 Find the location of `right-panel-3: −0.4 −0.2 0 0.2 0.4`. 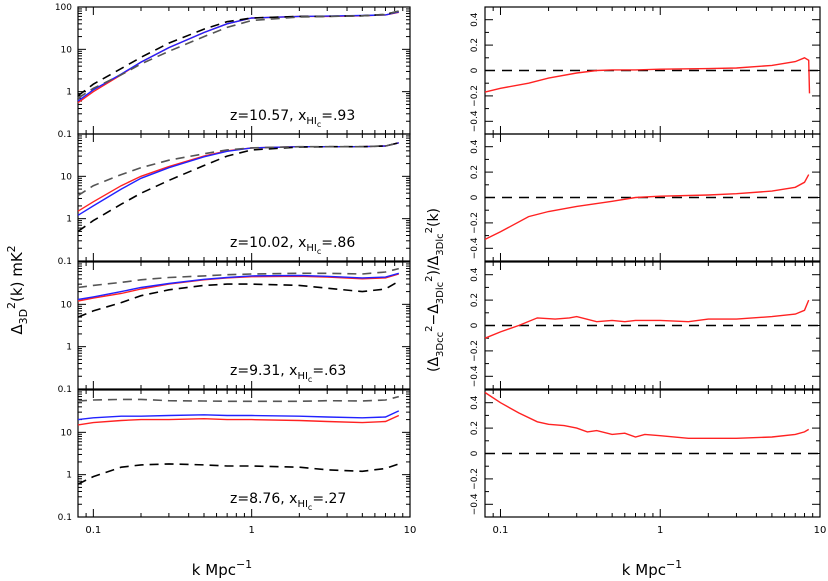

right-panel-3: −0.4 −0.2 0 0.2 0.4 is located at coordinates (645, 325).